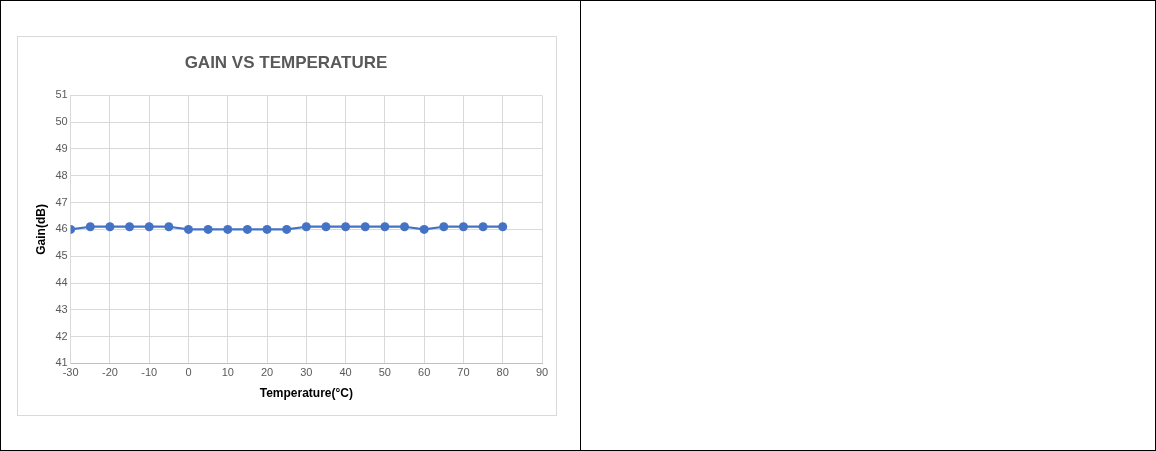  Describe the element at coordinates (61, 148) in the screenshot. I see `y-tick-label: 49` at that location.